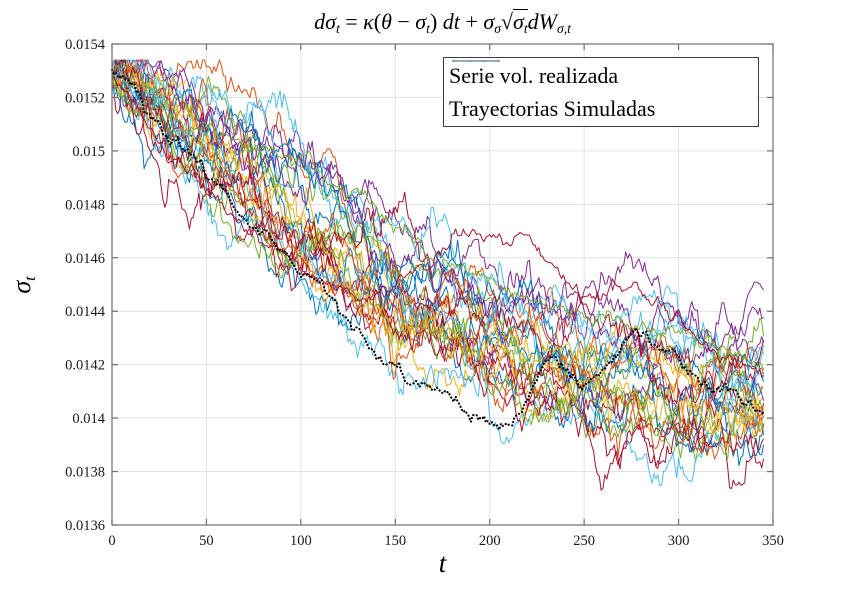 The image size is (854, 589). Describe the element at coordinates (85, 45) in the screenshot. I see `y-tick-label: 0.0154` at that location.